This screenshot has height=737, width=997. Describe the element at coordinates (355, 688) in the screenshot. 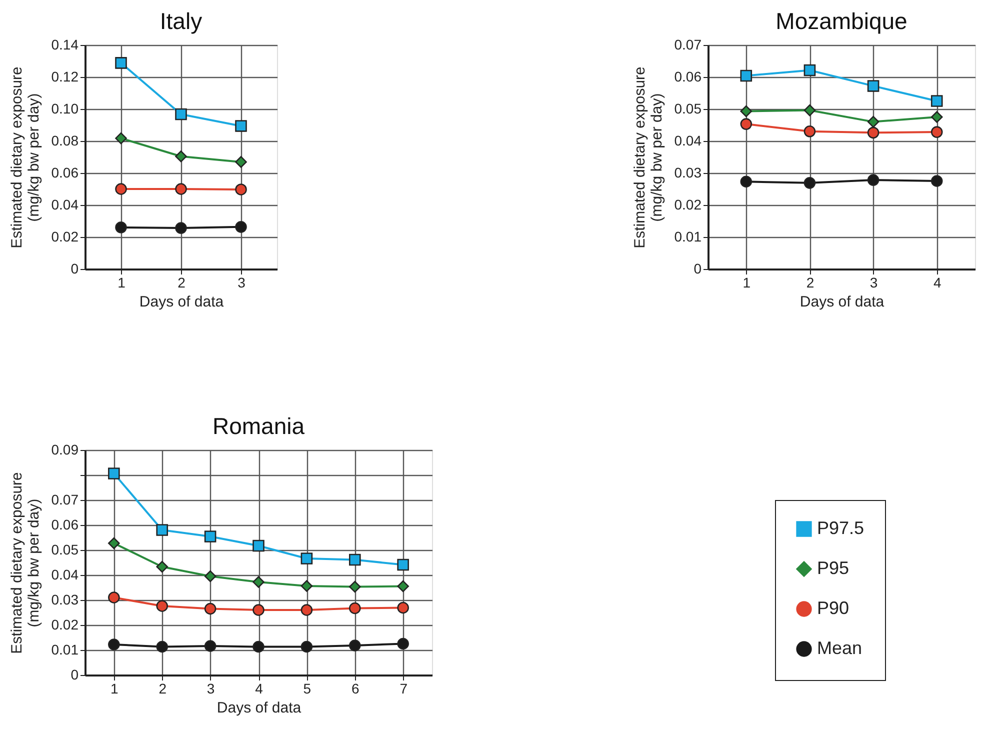

I see `x-tick-label: 6` at that location.